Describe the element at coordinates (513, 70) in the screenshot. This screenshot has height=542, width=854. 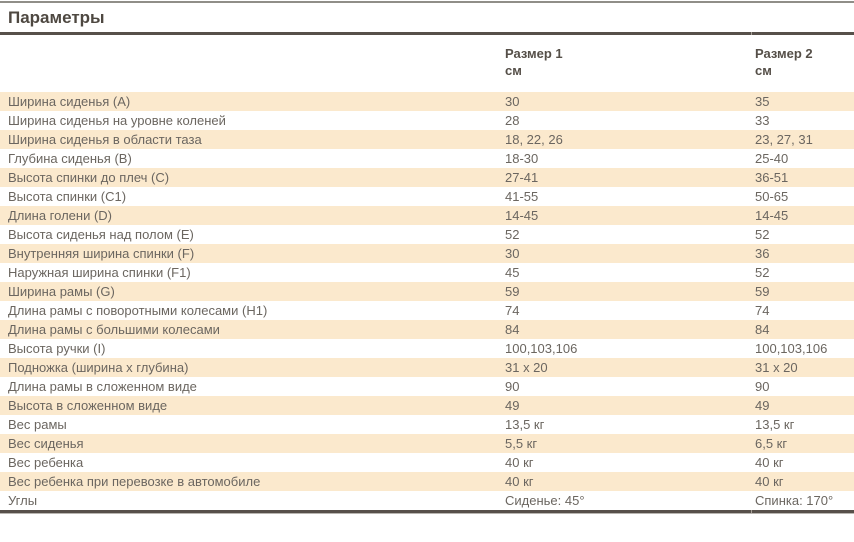
I see `column-header-size1-unit: см` at that location.